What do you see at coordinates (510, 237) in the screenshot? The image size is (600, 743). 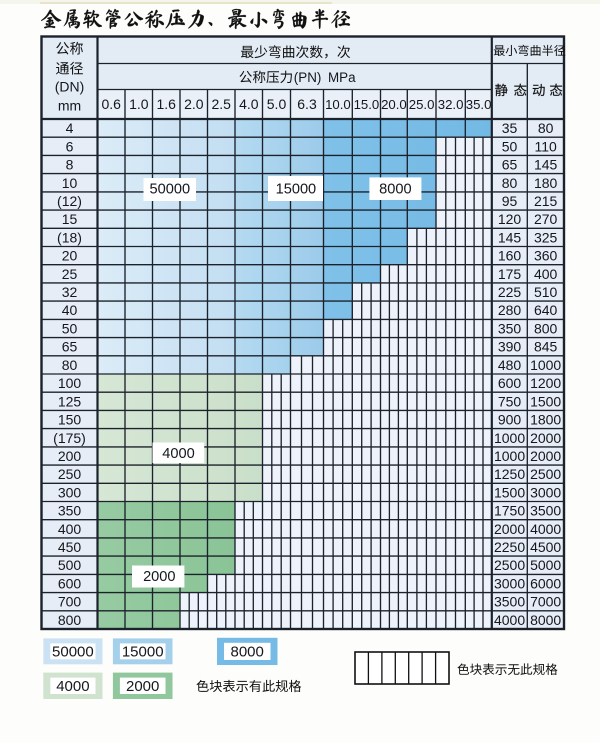 I see `svg-text: 145` at bounding box center [510, 237].